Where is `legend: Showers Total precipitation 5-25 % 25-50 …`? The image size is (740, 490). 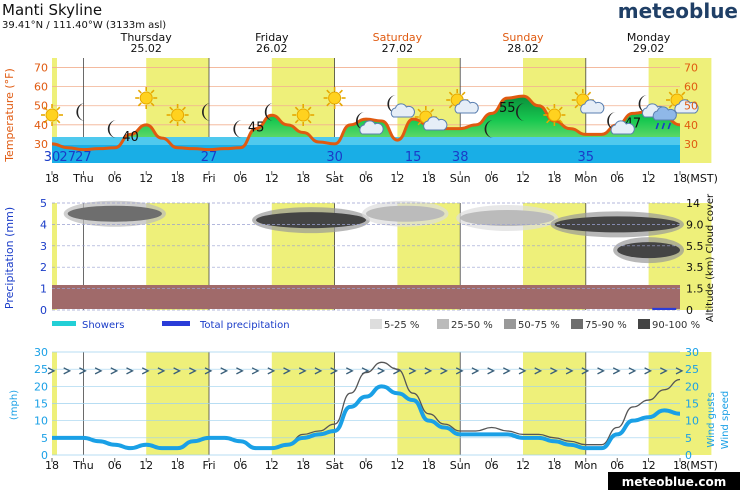
legend: Showers Total precipitation 5-25 % 25-50 … is located at coordinates (376, 325).